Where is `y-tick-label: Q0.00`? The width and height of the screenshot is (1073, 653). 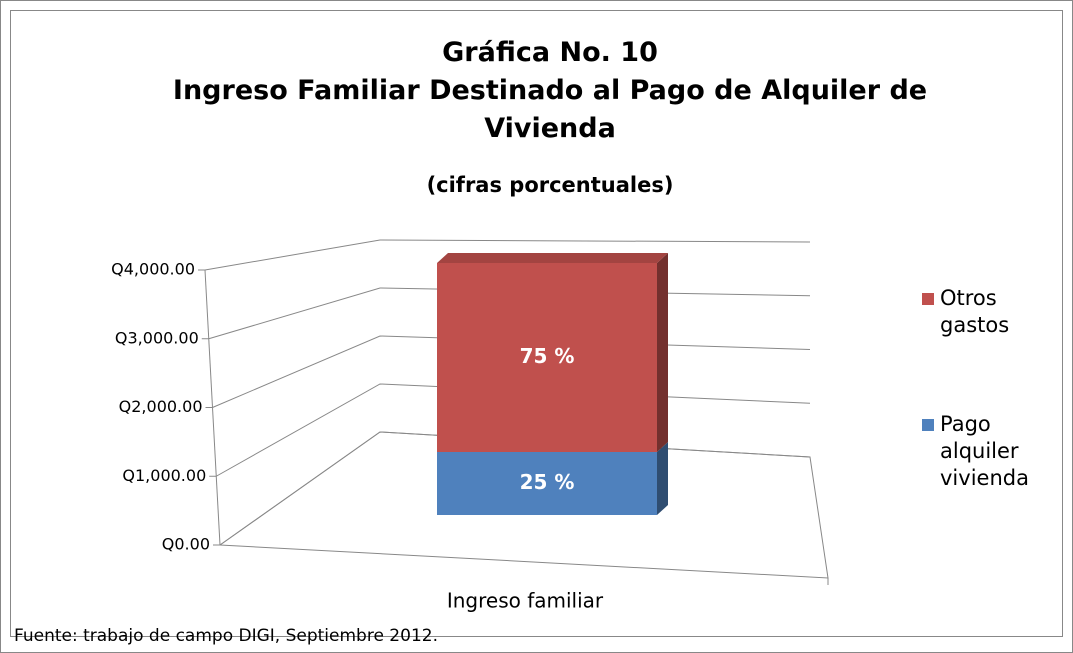 y-tick-label: Q0.00 is located at coordinates (186, 544).